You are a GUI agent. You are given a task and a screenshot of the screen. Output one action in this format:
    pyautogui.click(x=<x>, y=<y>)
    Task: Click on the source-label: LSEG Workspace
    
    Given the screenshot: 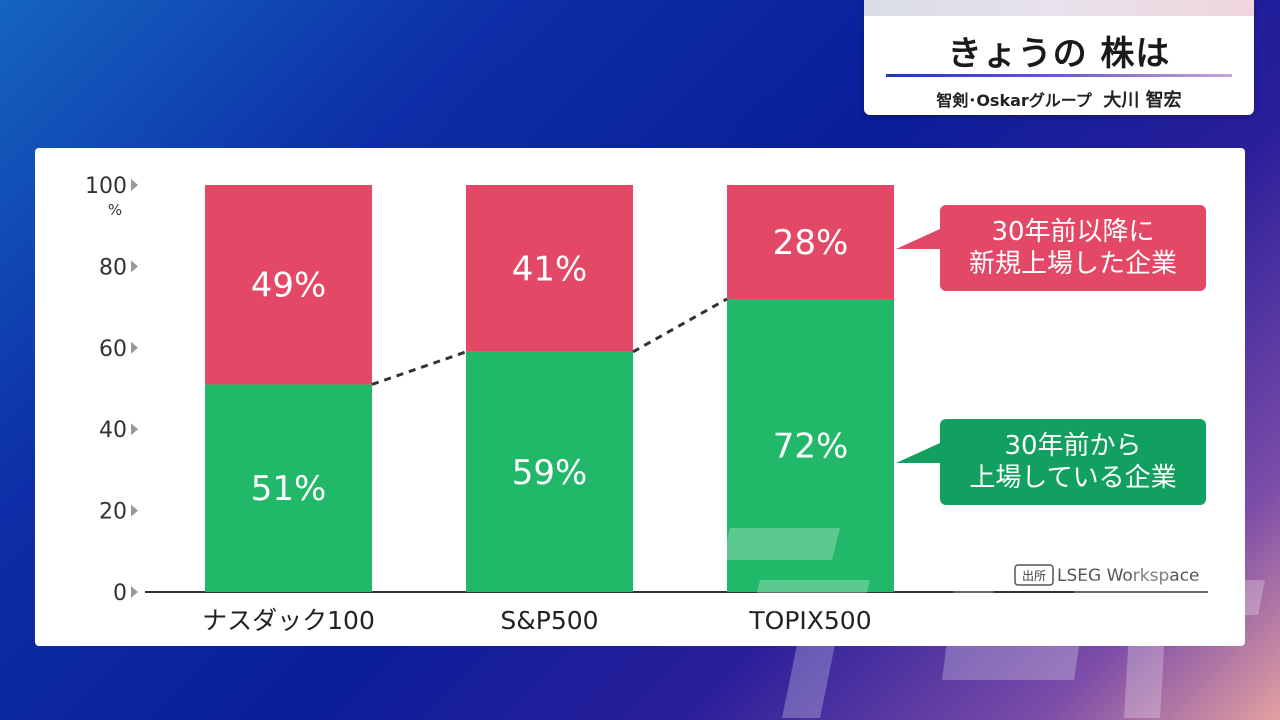 What is the action you would take?
    pyautogui.click(x=1128, y=576)
    